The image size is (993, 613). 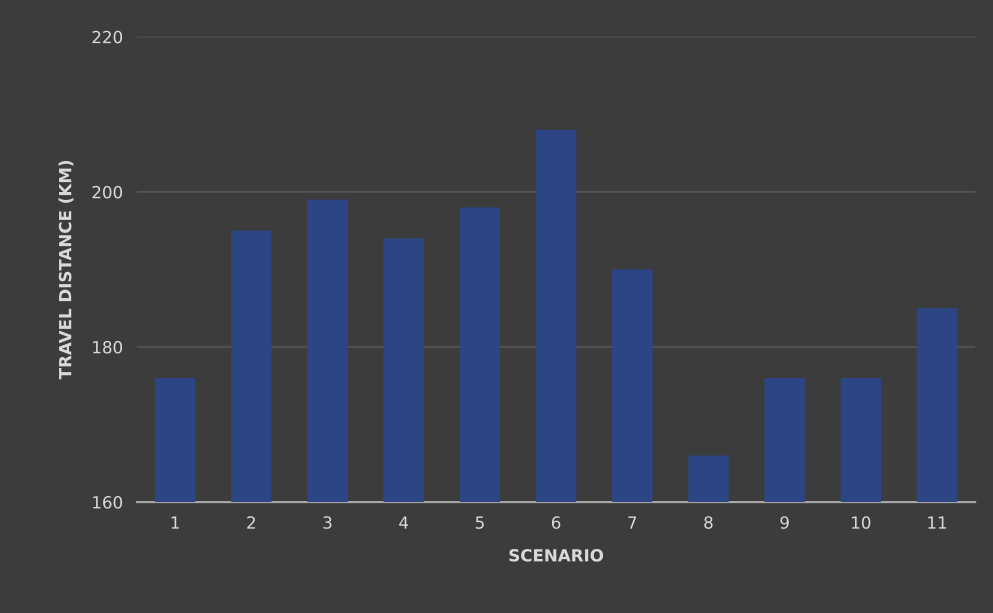 I want to click on x-tick-label: 3, so click(x=327, y=522).